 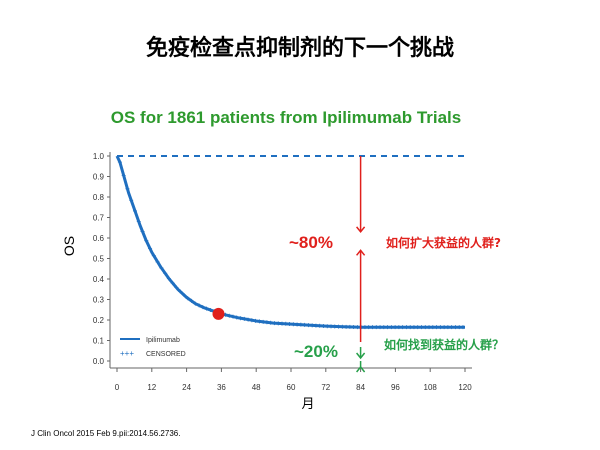 I want to click on x-ticks: 0 12 24 36 48 60 72 84 96 108 120, so click(x=293, y=380).